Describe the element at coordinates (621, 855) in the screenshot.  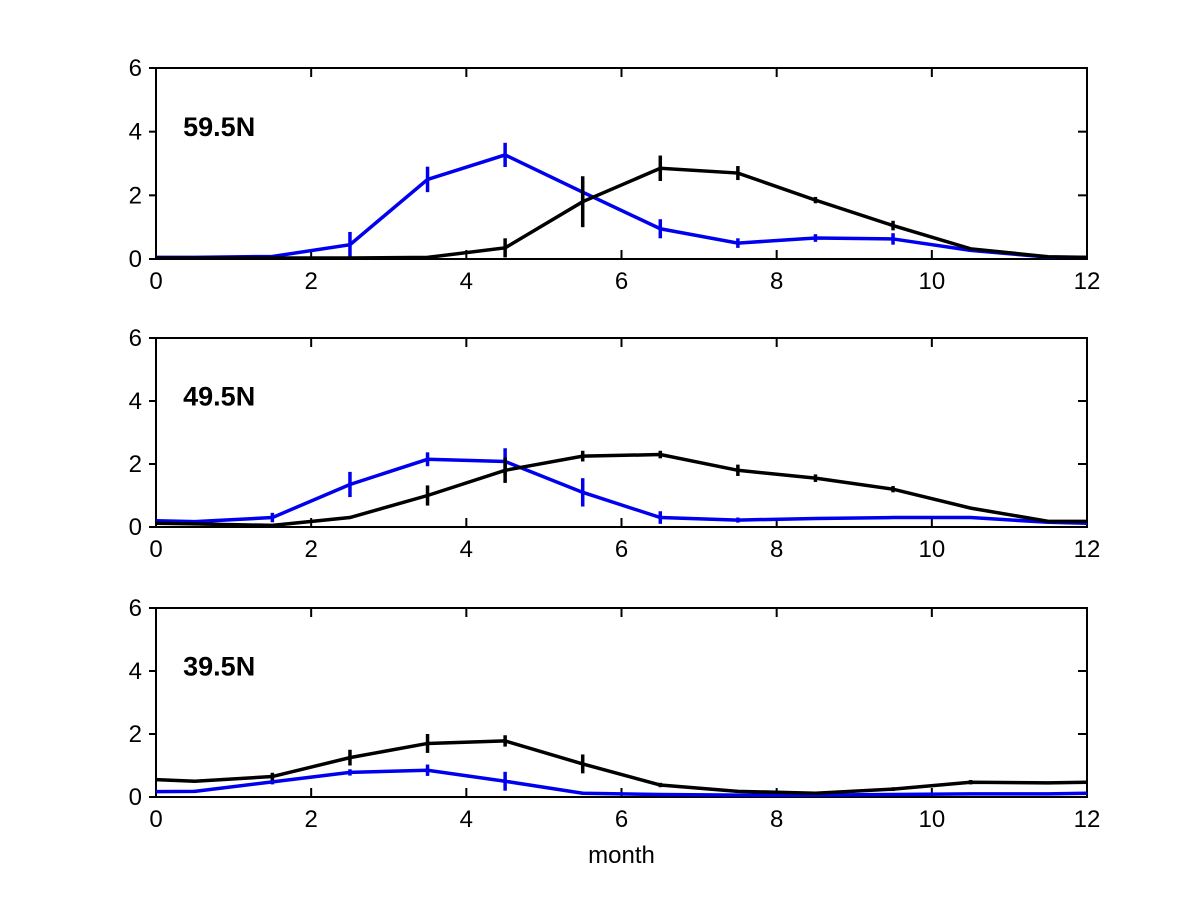
I see `x-axis-title: month` at that location.